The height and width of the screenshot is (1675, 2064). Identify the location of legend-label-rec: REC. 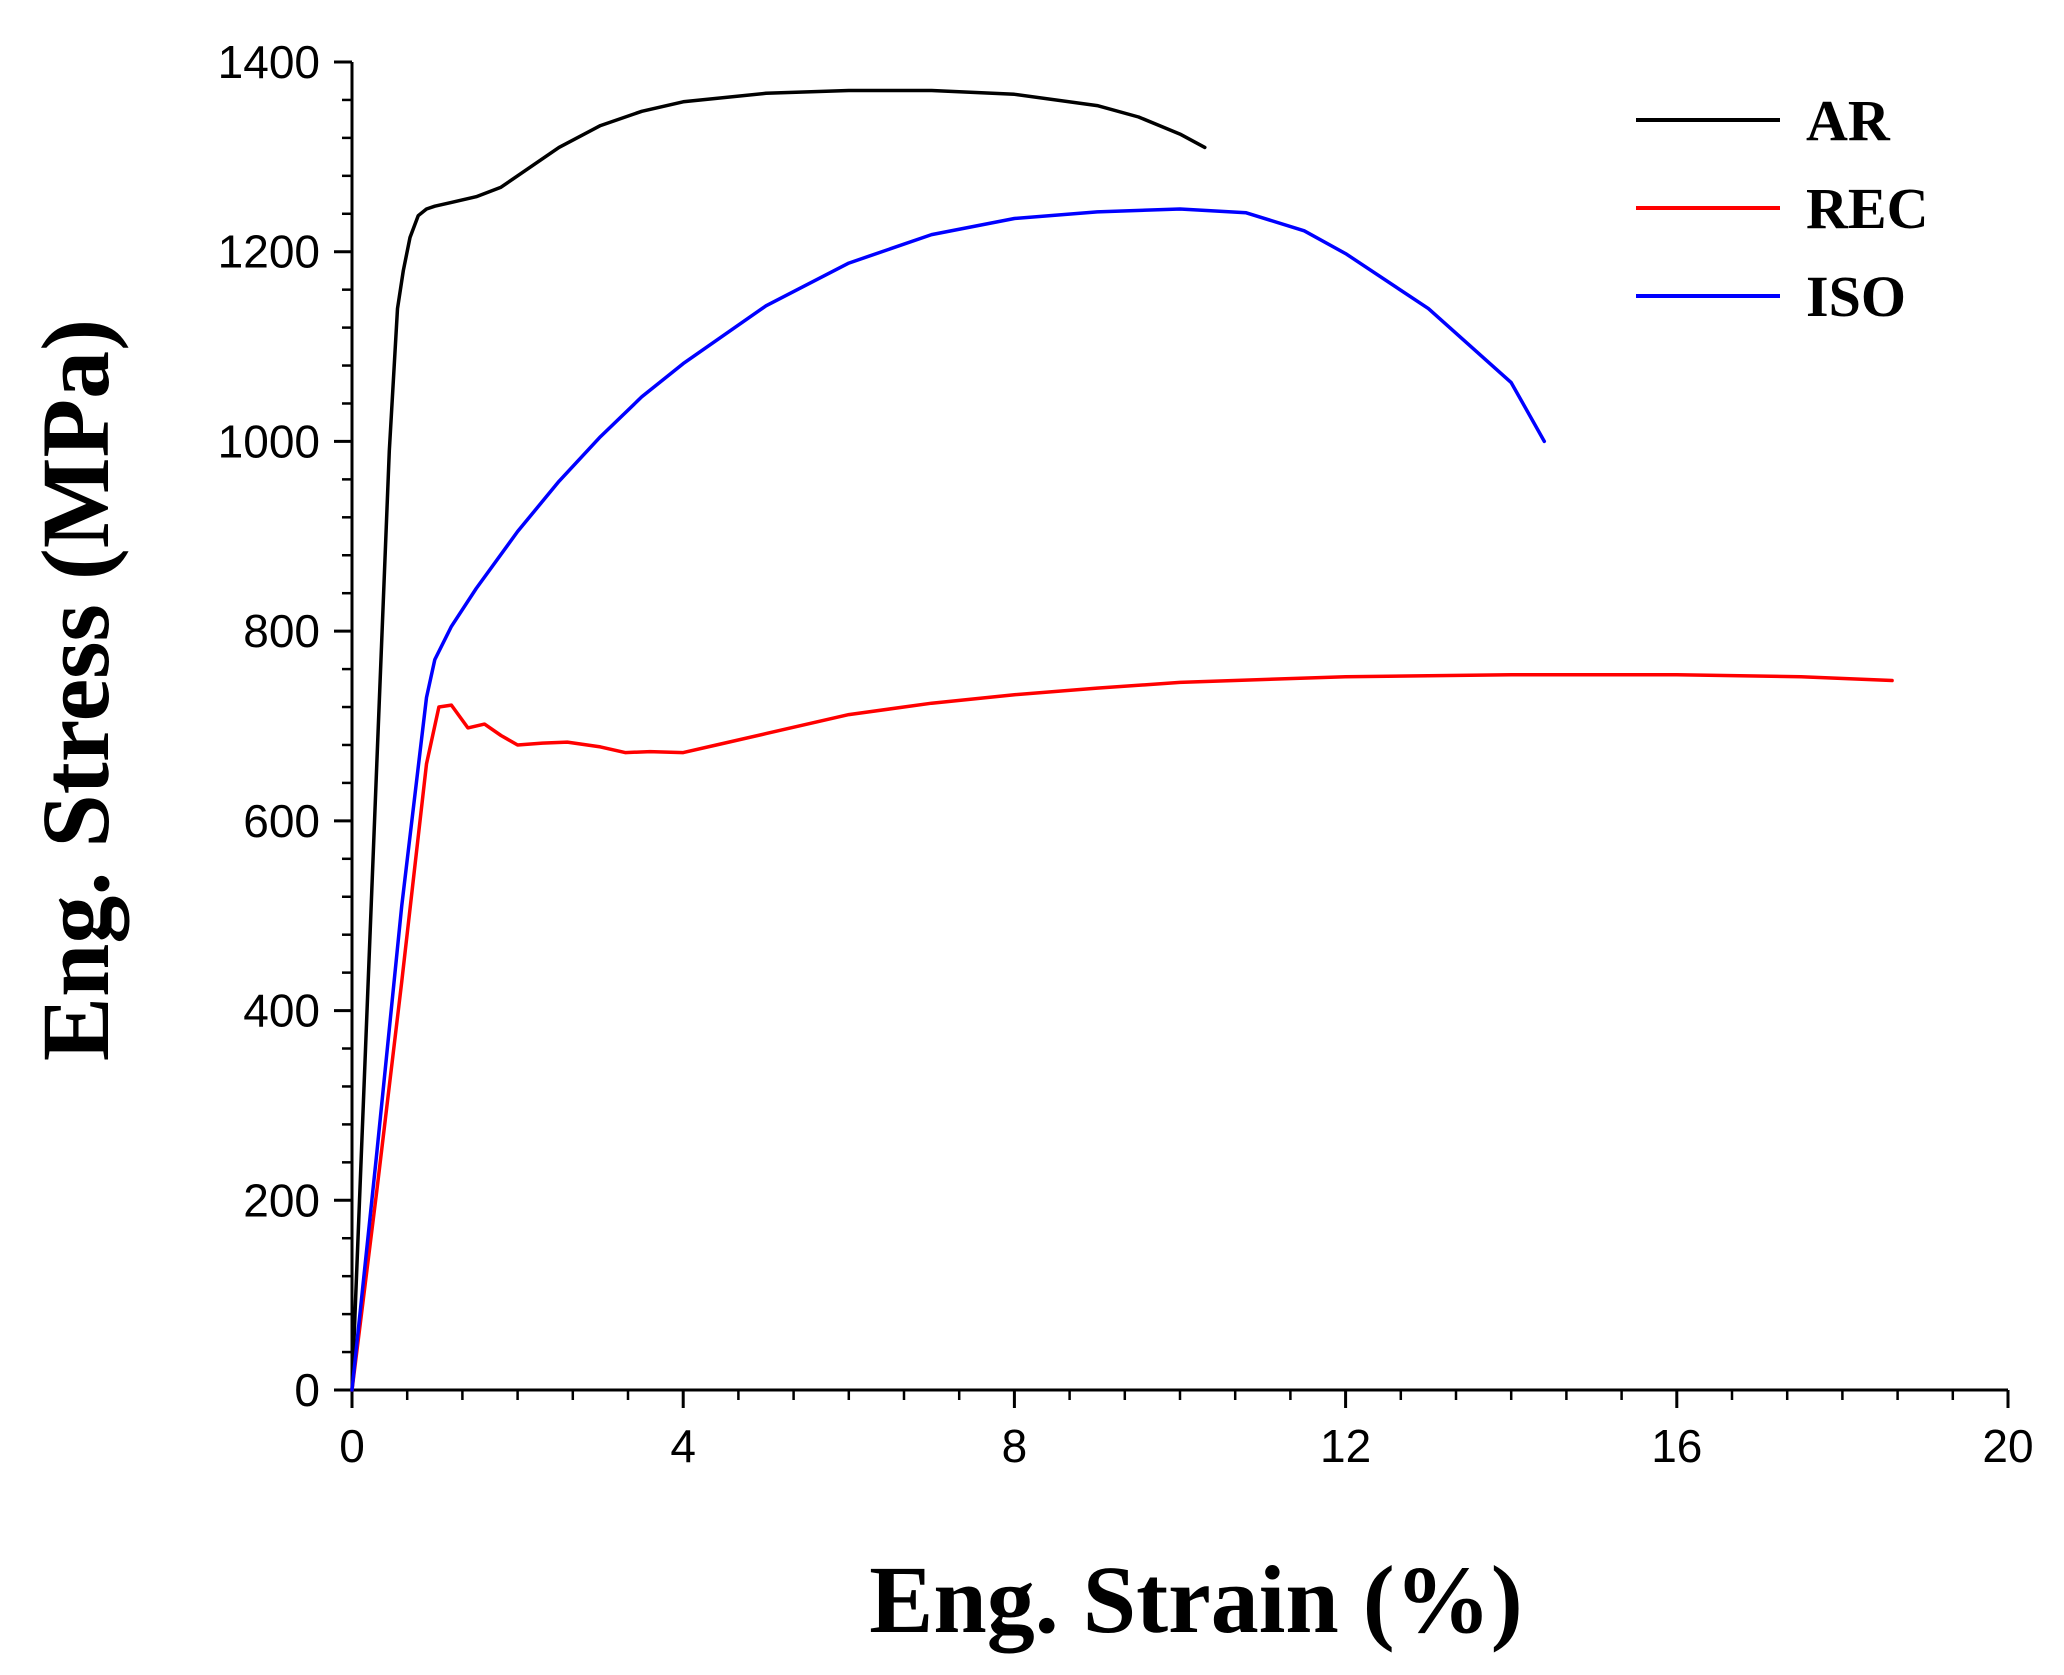
(1867, 208).